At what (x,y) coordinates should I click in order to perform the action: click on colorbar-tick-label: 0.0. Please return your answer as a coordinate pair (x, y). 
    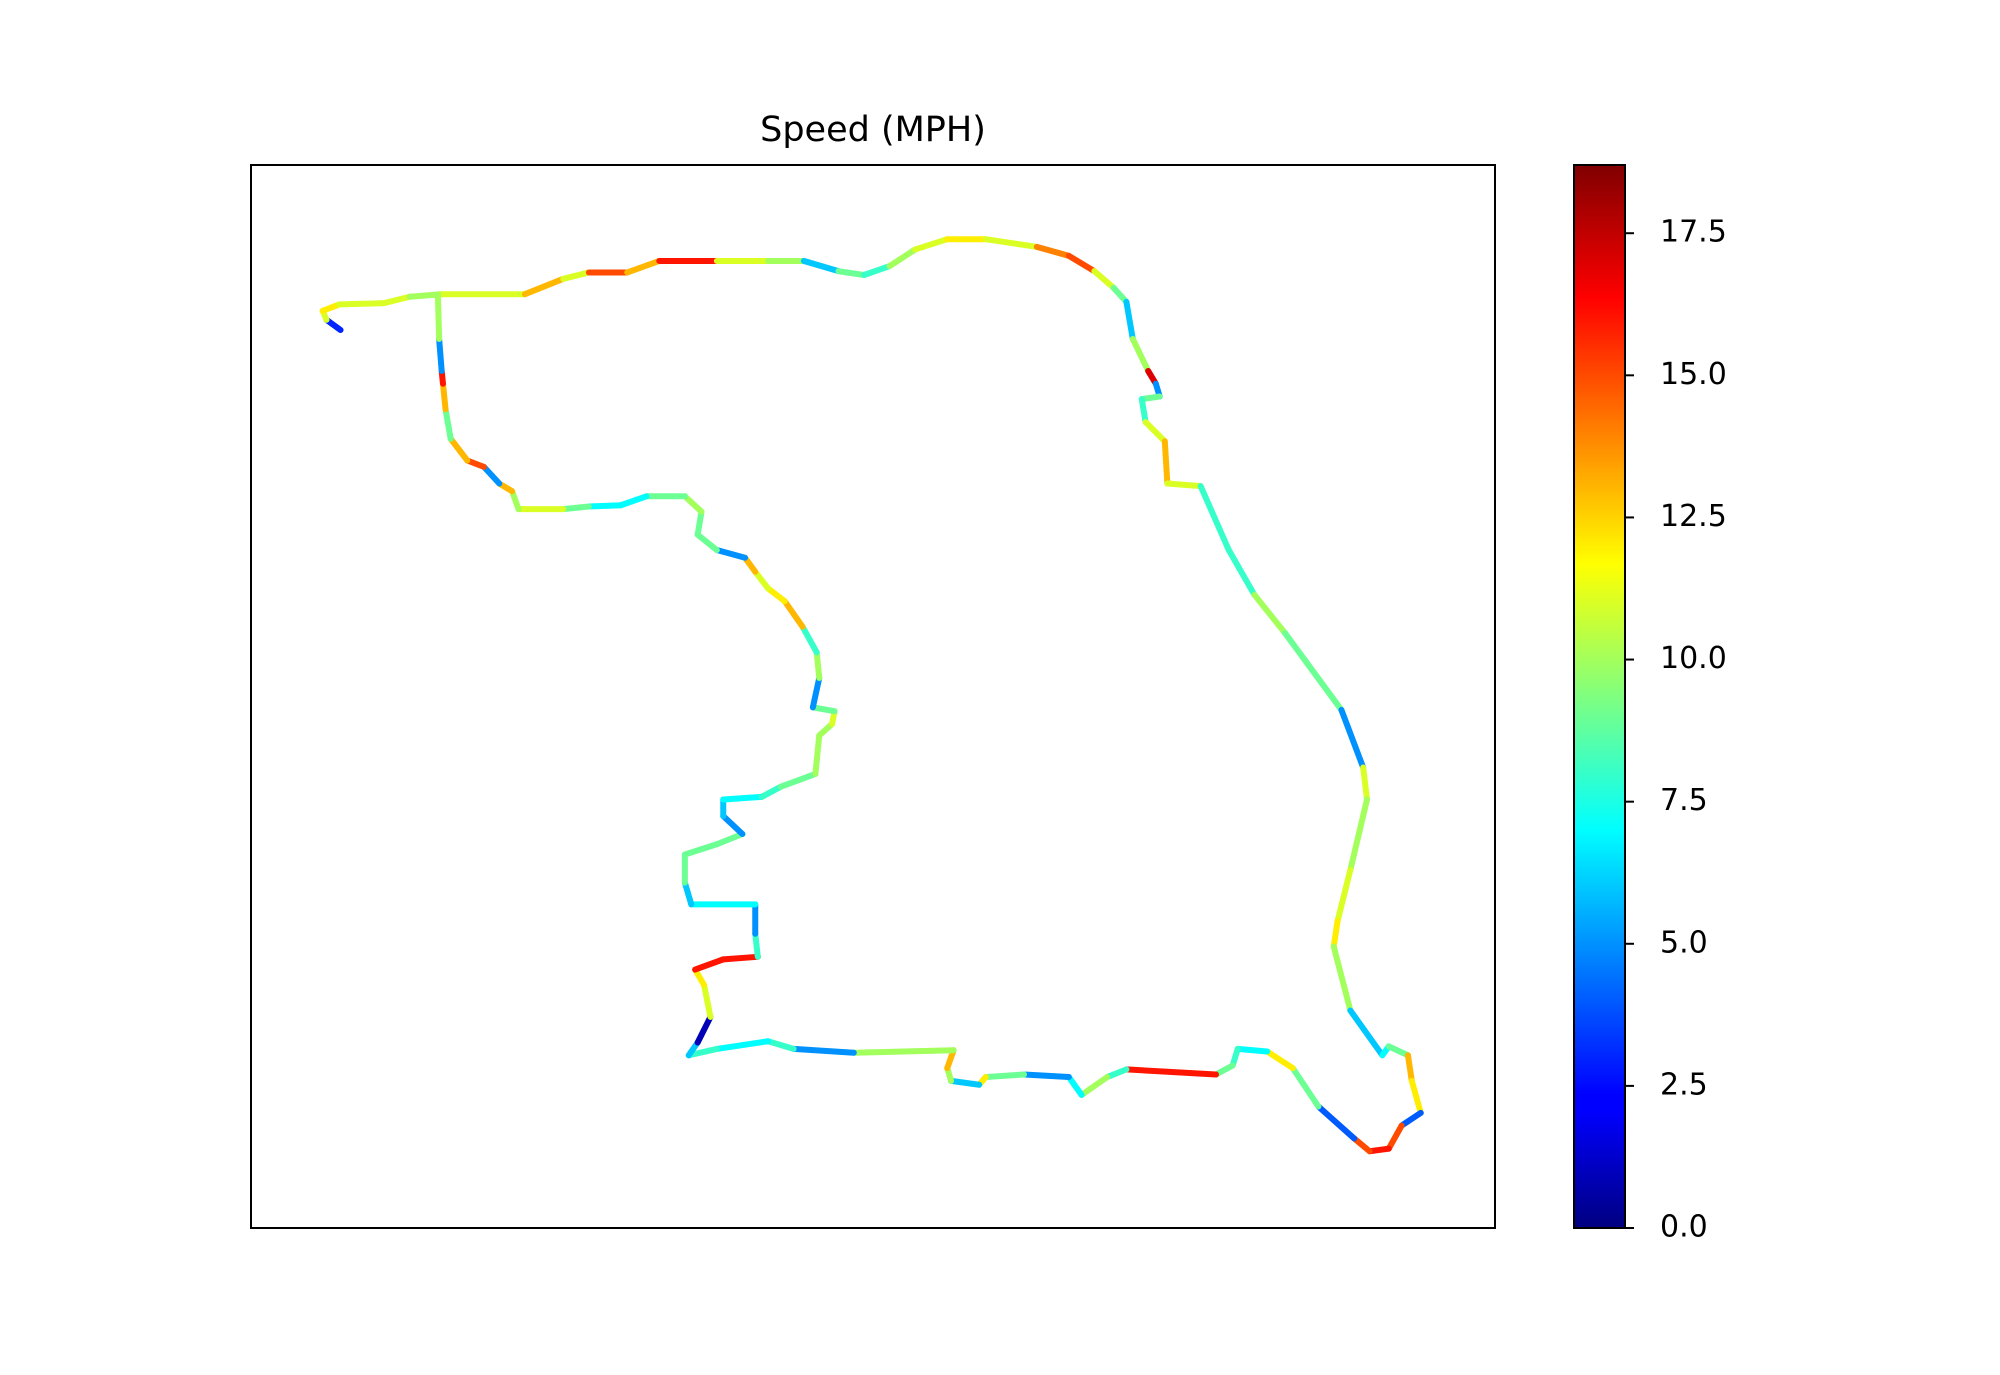
    Looking at the image, I should click on (1684, 1227).